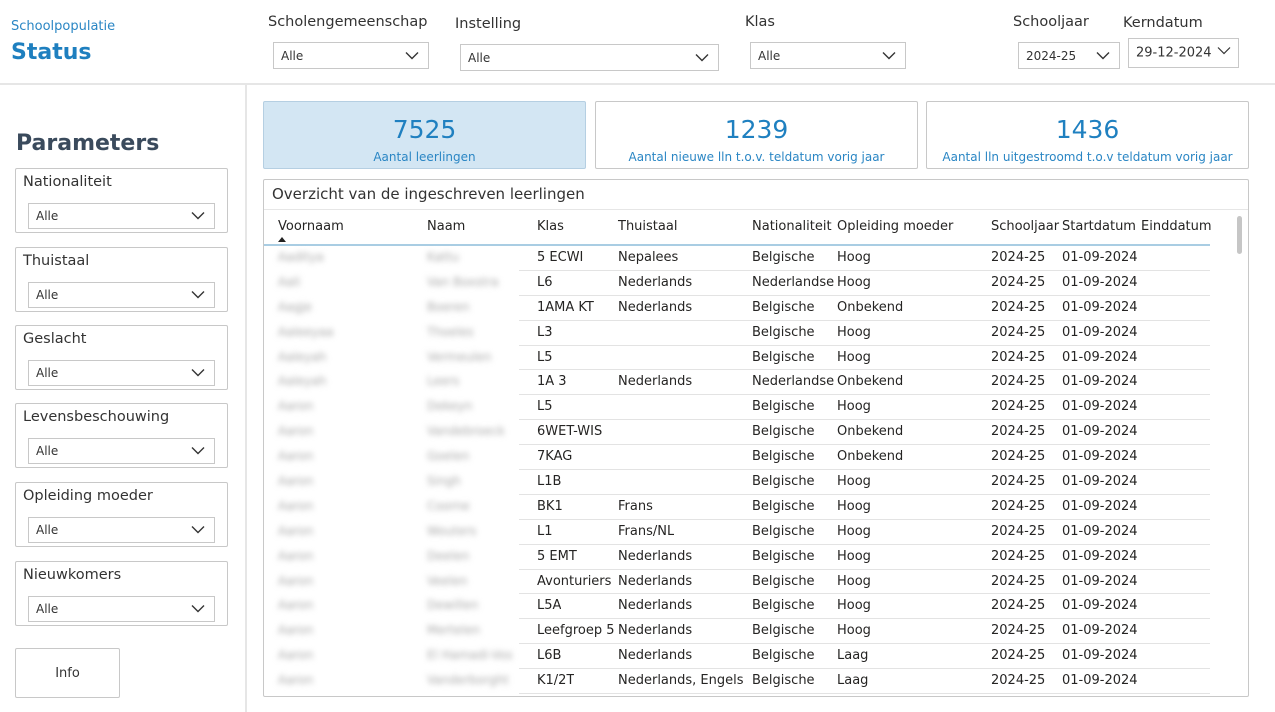  What do you see at coordinates (1099, 226) in the screenshot?
I see `column-header-startdatum: Startdatum` at bounding box center [1099, 226].